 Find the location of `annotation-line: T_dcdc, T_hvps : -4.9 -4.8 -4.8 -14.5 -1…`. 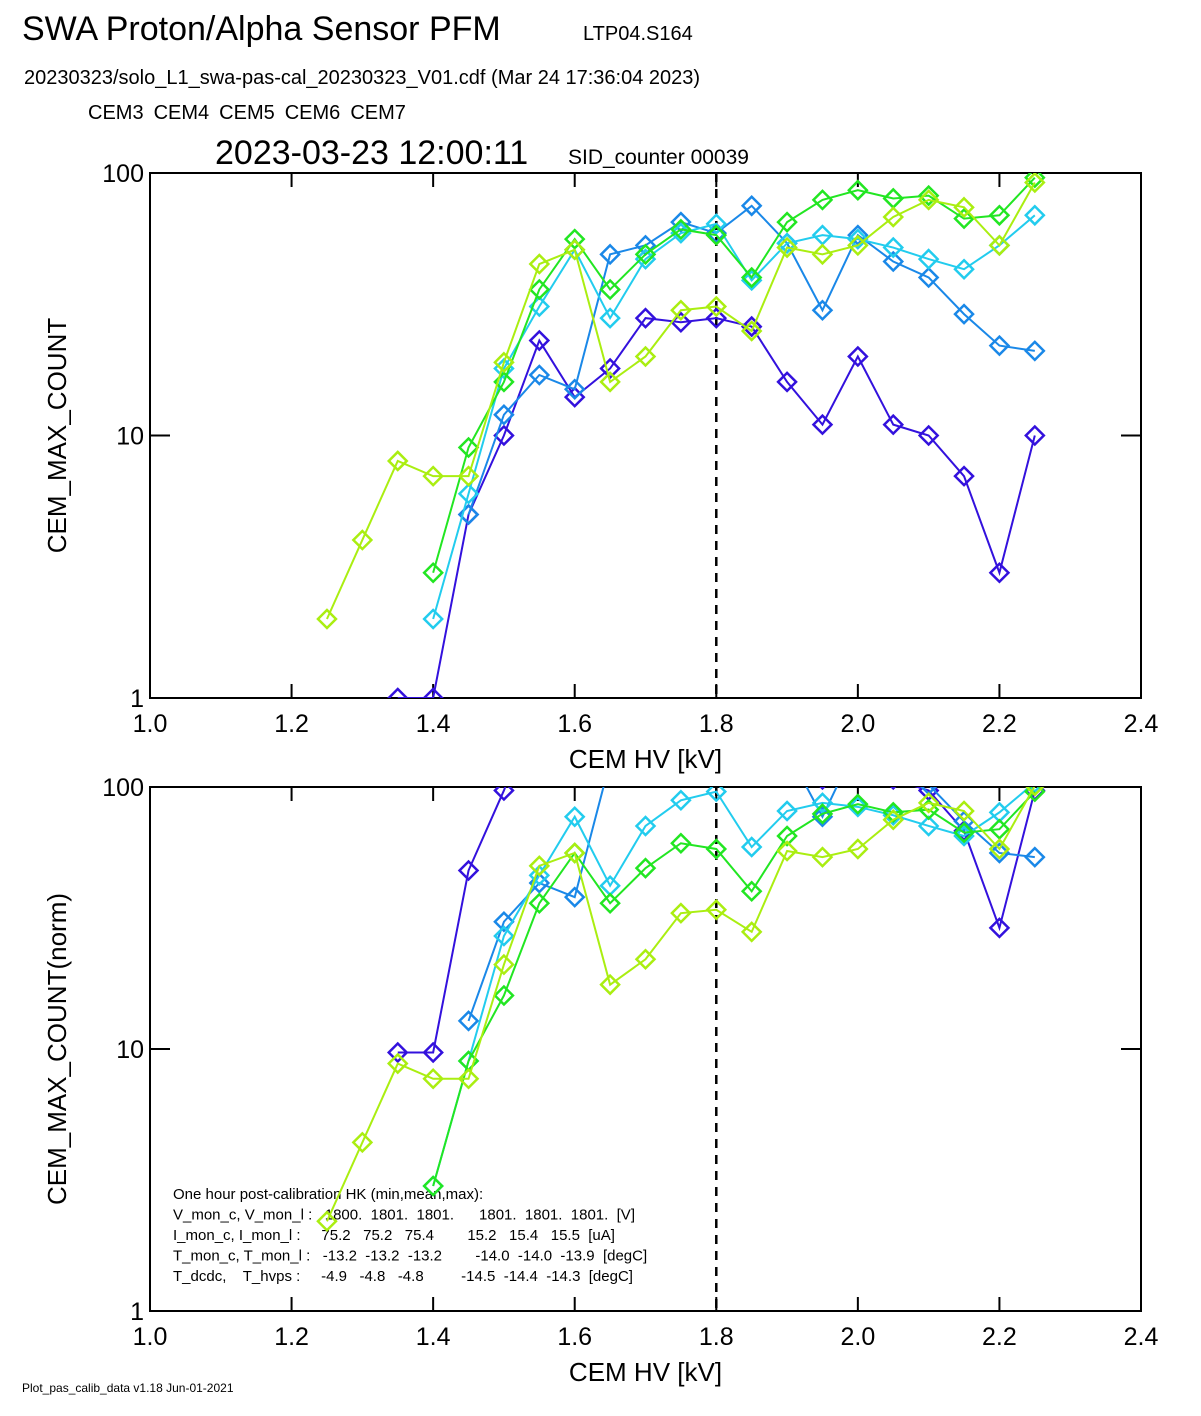

annotation-line: T_dcdc, T_hvps : -4.9 -4.8 -4.8 -14.5 -1… is located at coordinates (403, 1276).